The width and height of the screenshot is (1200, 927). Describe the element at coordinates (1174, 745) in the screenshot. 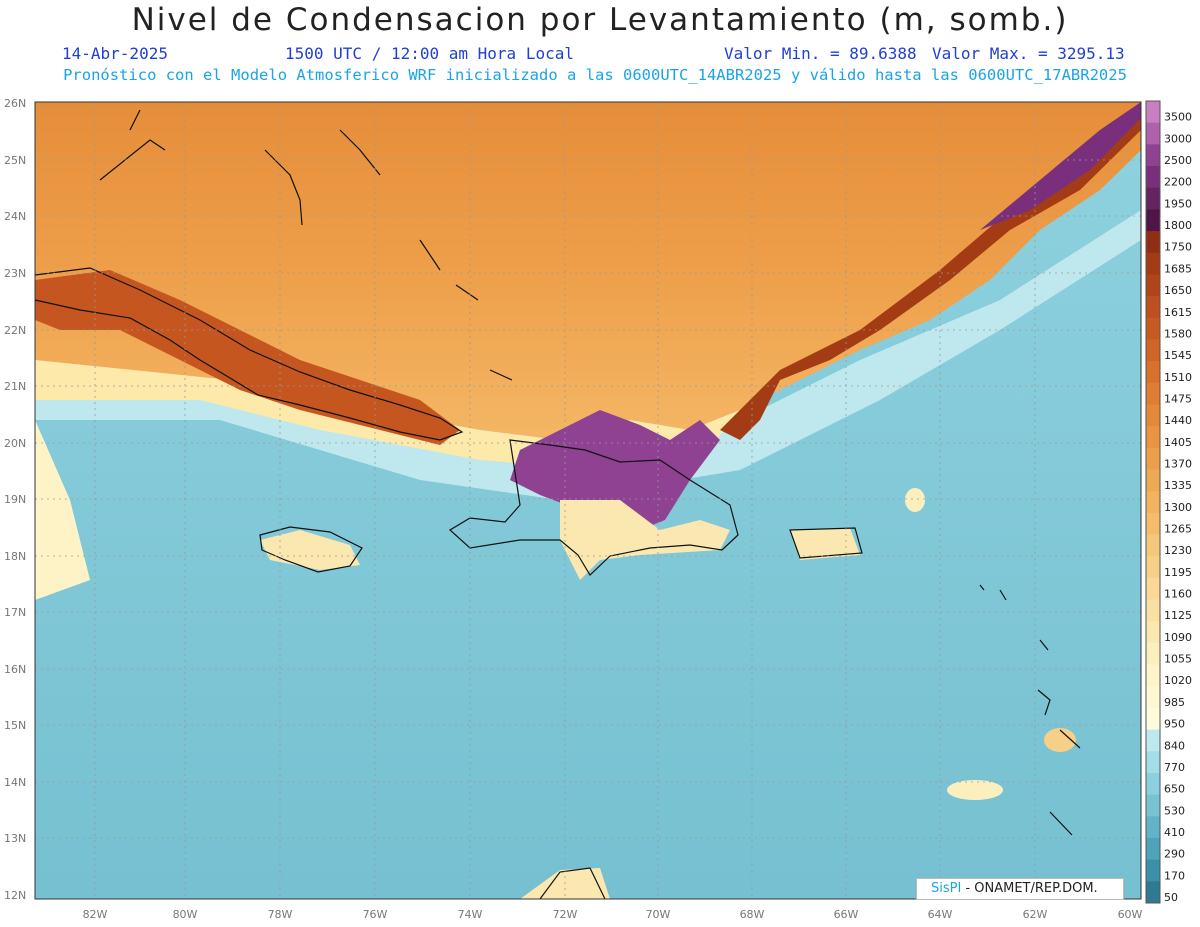

I see `legend-label: 840` at that location.